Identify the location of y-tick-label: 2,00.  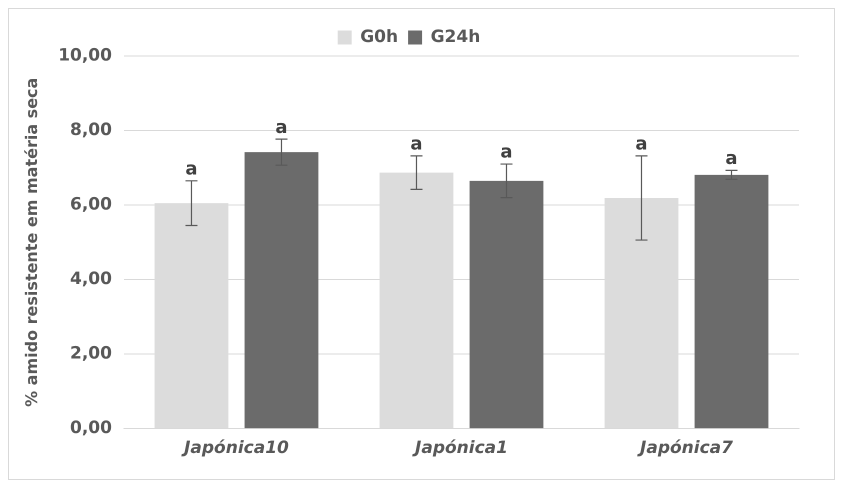
(91, 354).